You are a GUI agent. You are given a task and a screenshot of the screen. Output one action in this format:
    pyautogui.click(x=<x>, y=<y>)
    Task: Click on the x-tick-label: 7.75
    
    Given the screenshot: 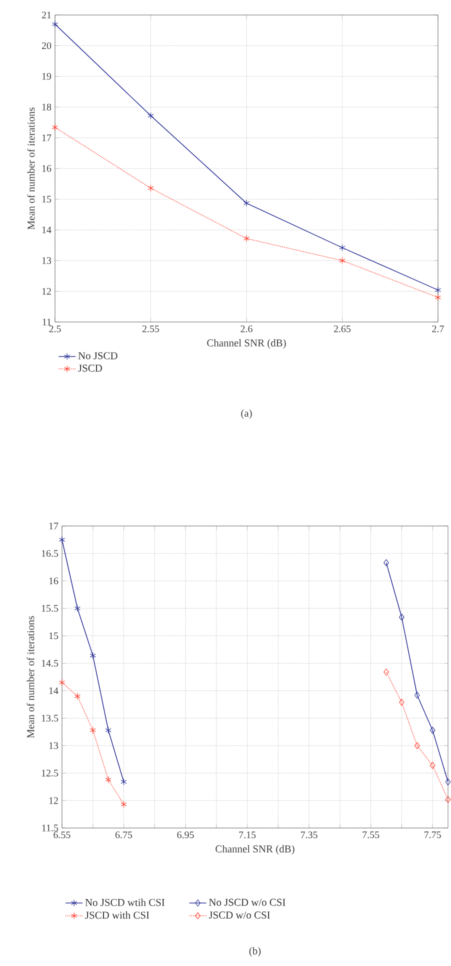 What is the action you would take?
    pyautogui.click(x=432, y=835)
    